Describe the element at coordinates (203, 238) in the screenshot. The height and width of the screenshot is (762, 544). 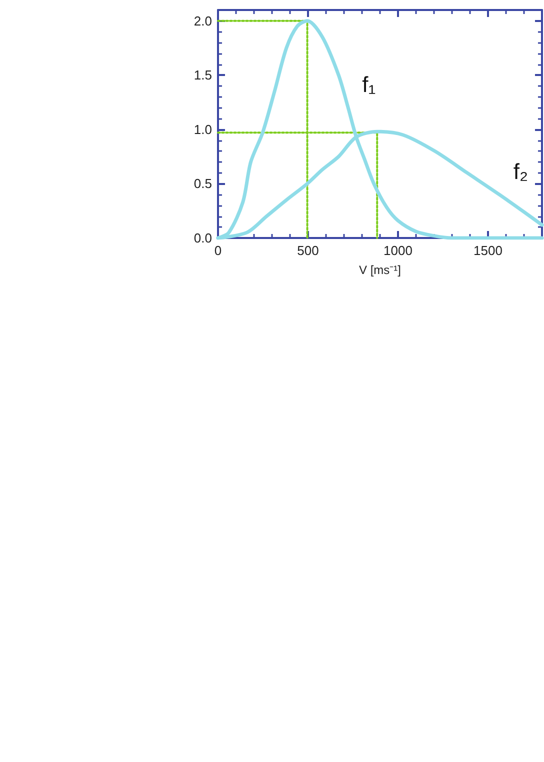
I see `y-tick-label: 0.0` at that location.